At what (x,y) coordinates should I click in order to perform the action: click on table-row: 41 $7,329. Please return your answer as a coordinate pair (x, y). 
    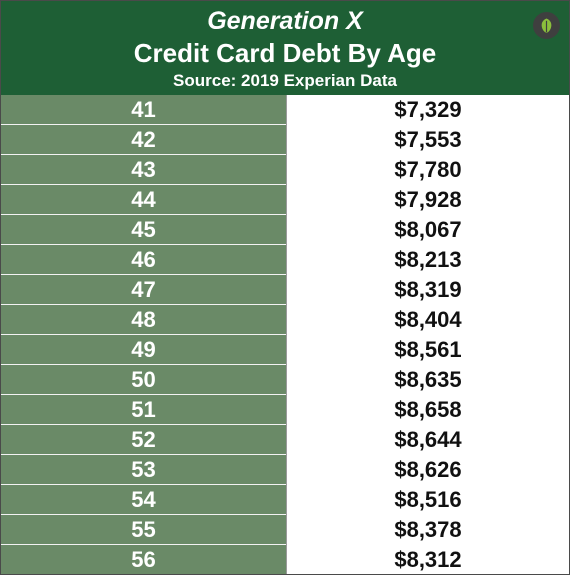
    Looking at the image, I should click on (285, 110).